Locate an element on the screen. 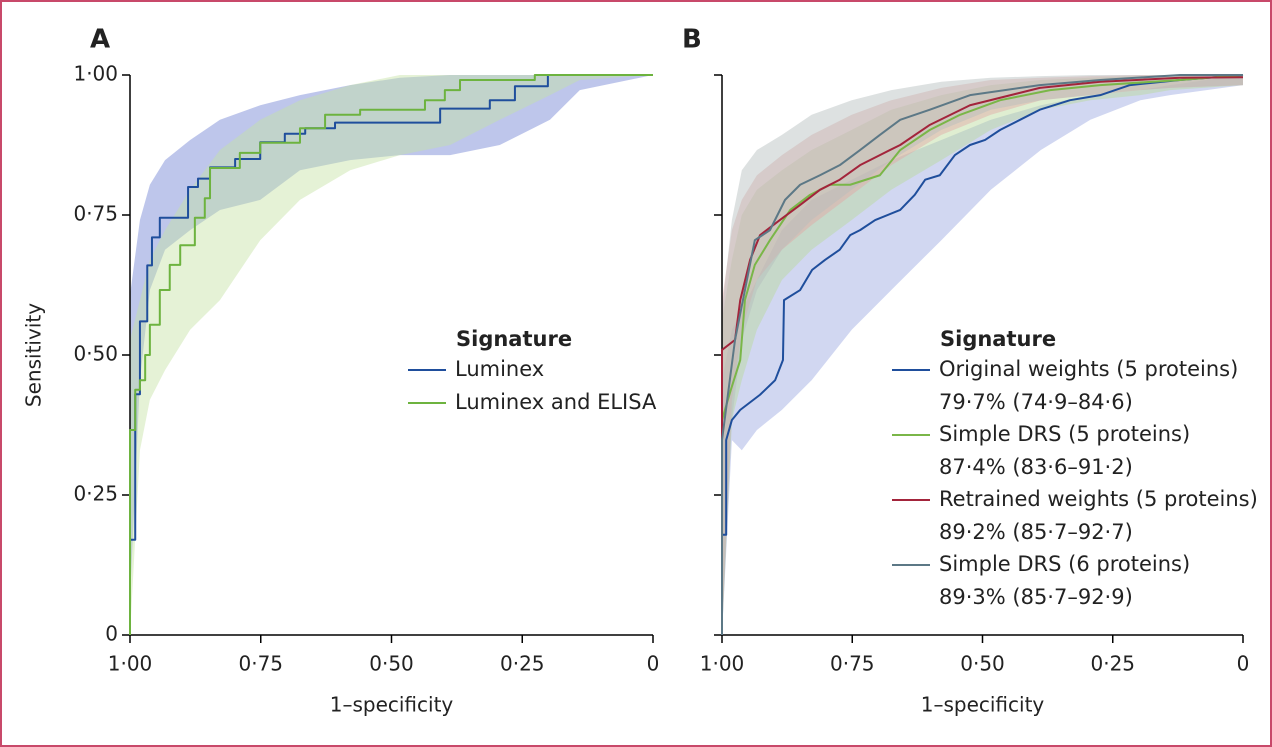 The height and width of the screenshot is (747, 1272). legend-auc: 89·2% (85·7–92·7) is located at coordinates (1036, 532).